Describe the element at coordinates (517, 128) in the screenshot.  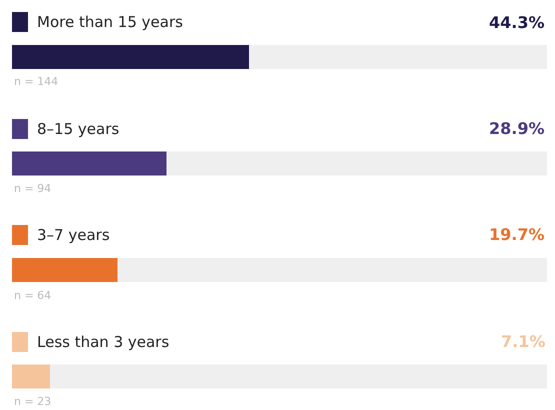
I see `data-label: 28.9%` at that location.